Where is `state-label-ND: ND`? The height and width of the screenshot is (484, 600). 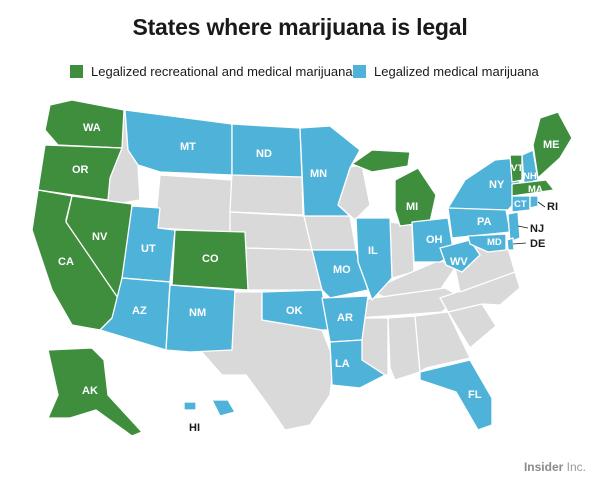 state-label-ND: ND is located at coordinates (264, 154).